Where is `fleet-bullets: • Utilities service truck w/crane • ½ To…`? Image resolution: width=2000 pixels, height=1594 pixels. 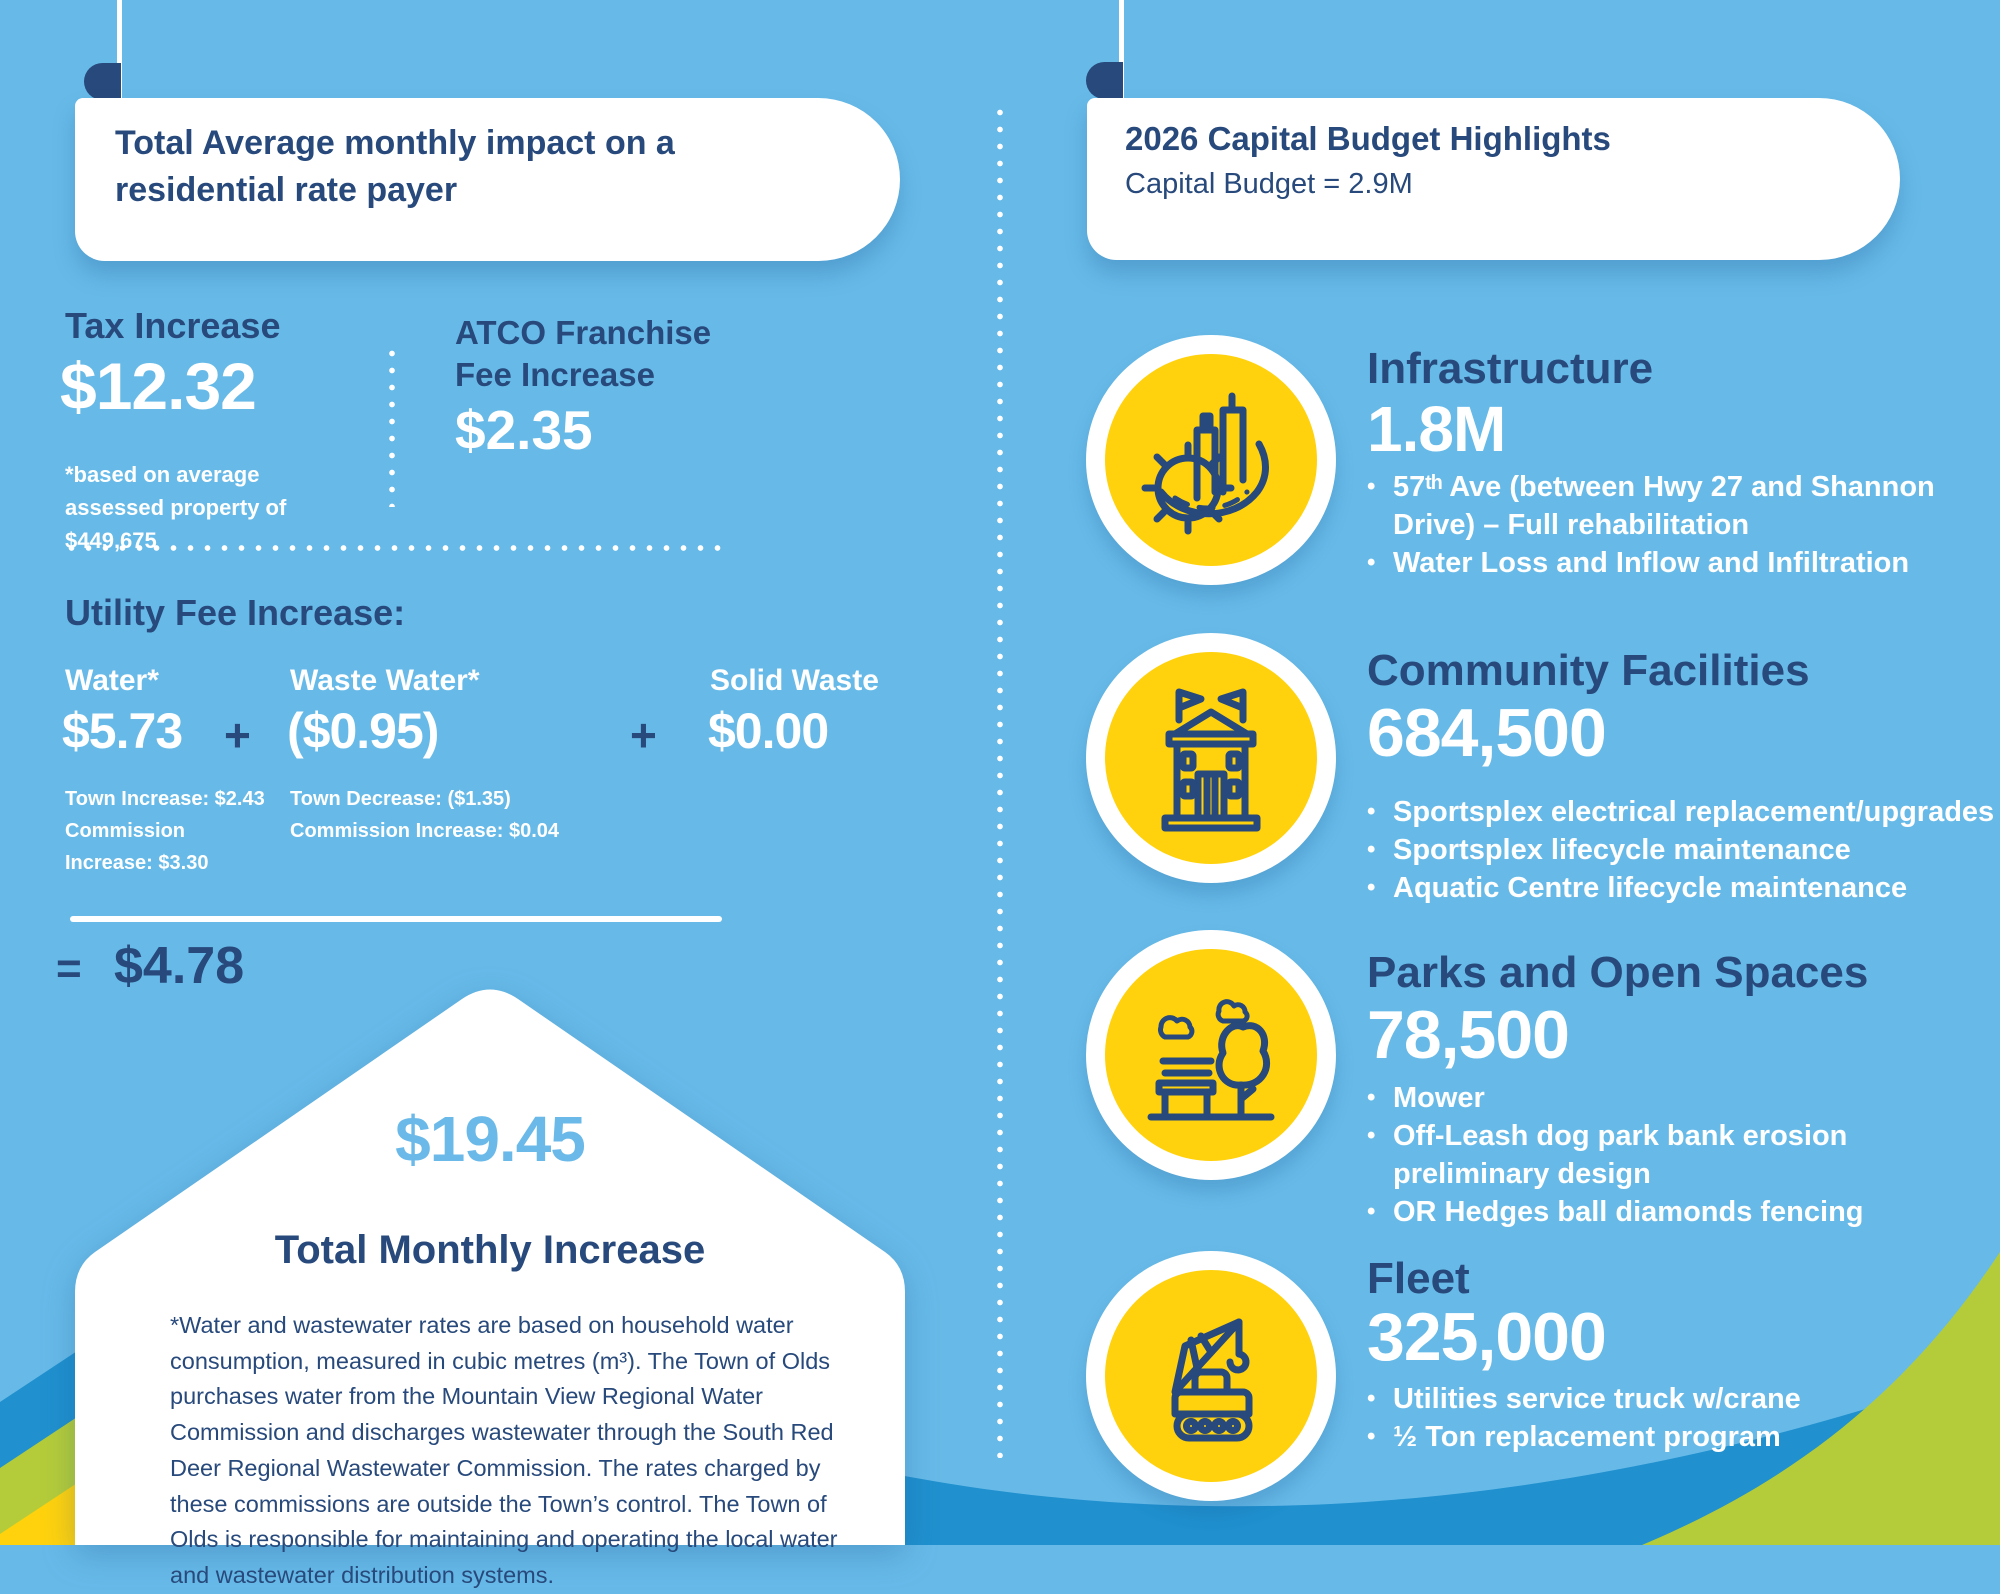 fleet-bullets: • Utilities service truck w/crane • ½ To… is located at coordinates (1584, 1418).